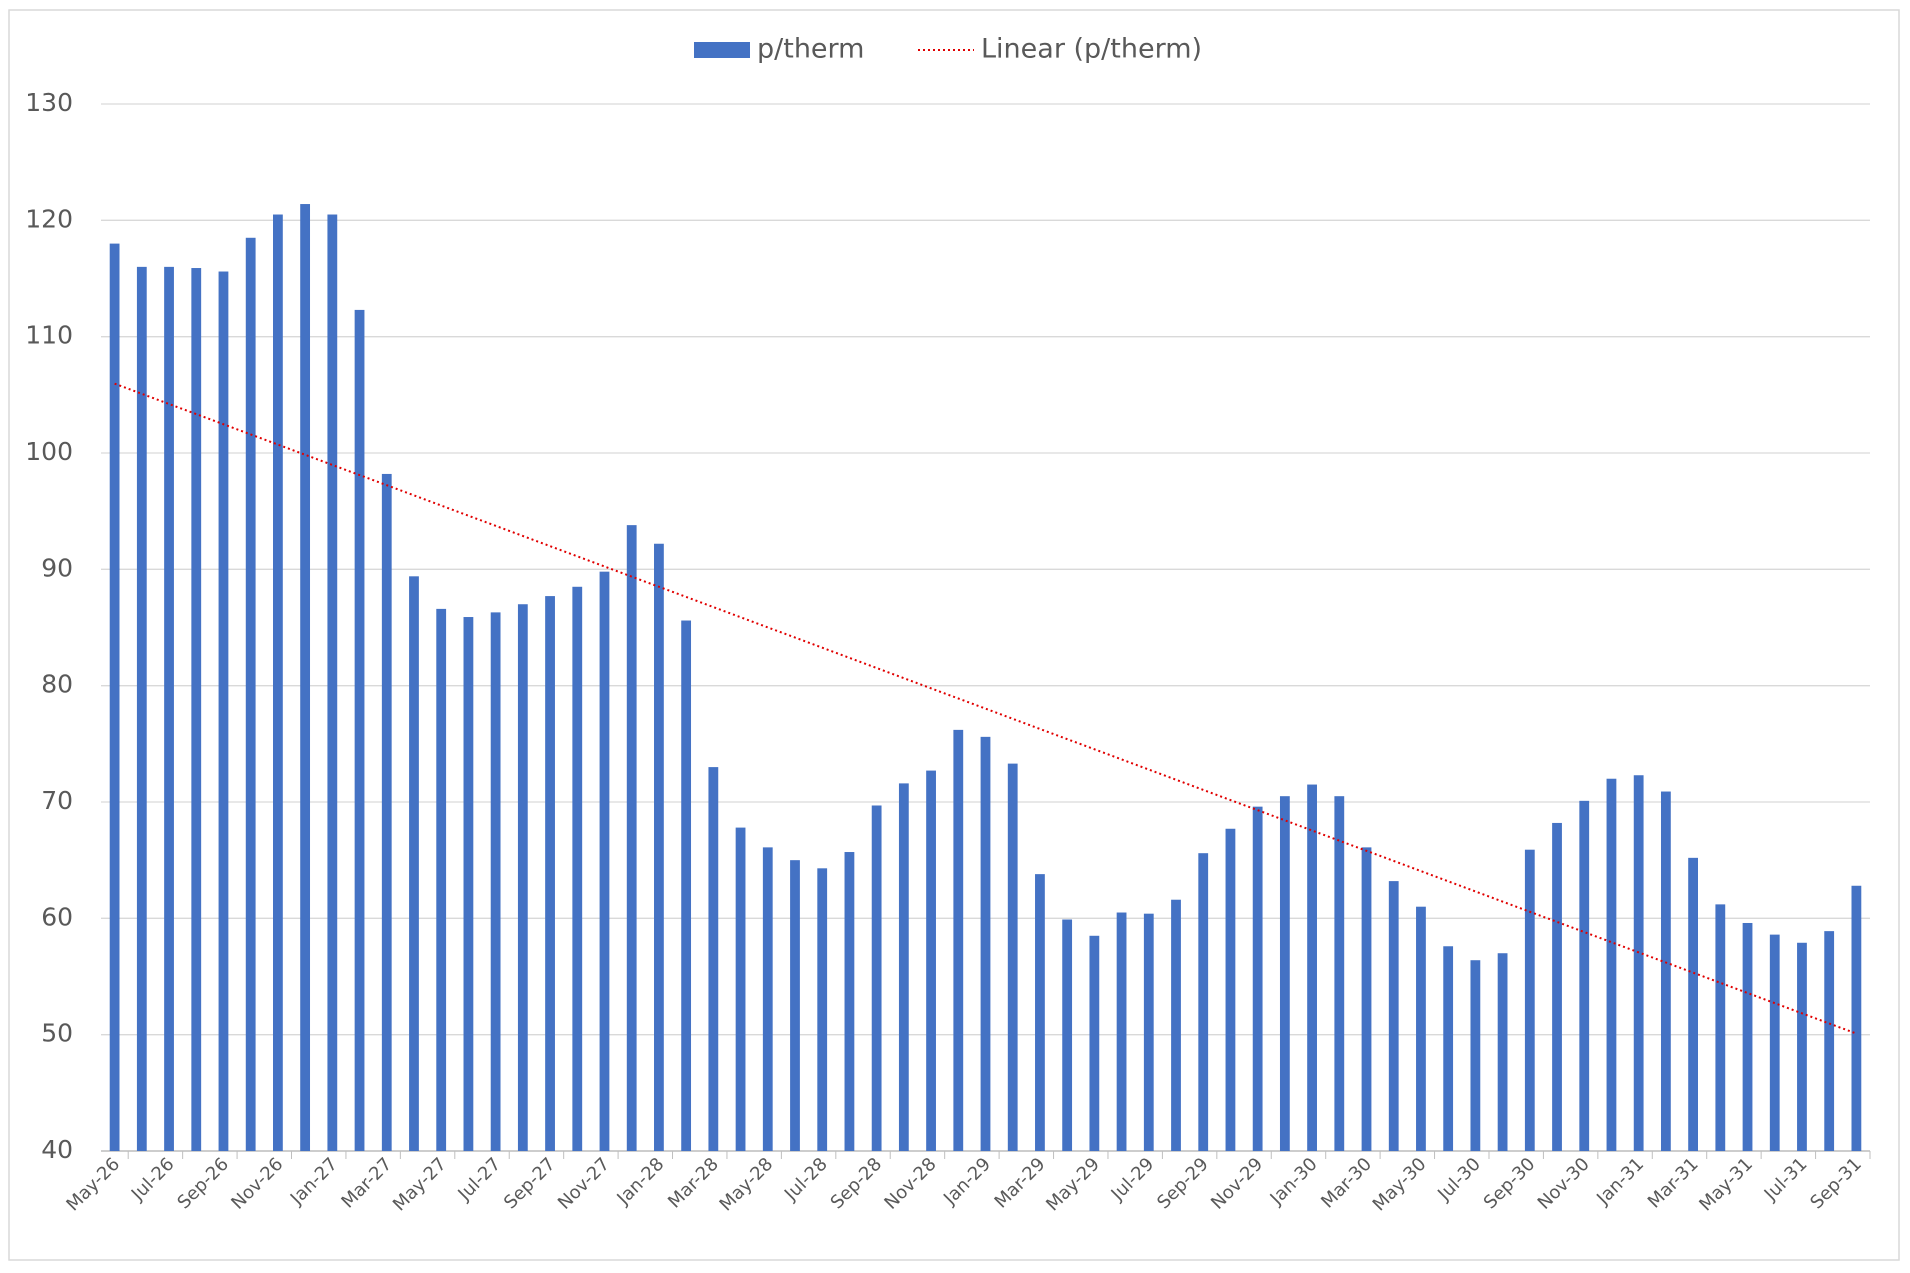 The image size is (1910, 1273). What do you see at coordinates (57, 916) in the screenshot?
I see `y-tick-label: 60` at bounding box center [57, 916].